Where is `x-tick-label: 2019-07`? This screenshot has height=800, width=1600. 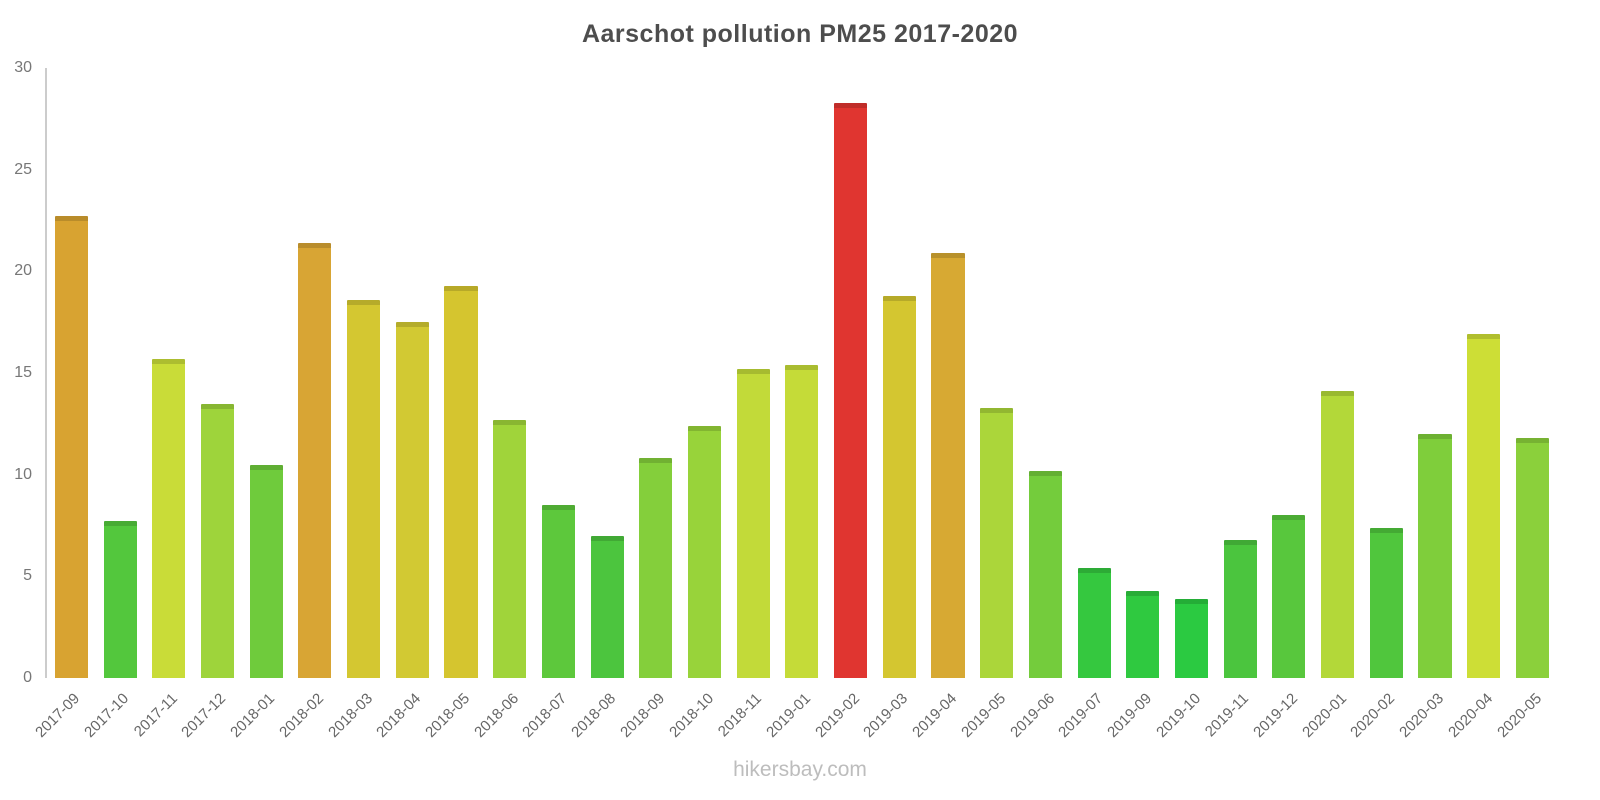
x-tick-label: 2019-07 is located at coordinates (1081, 715).